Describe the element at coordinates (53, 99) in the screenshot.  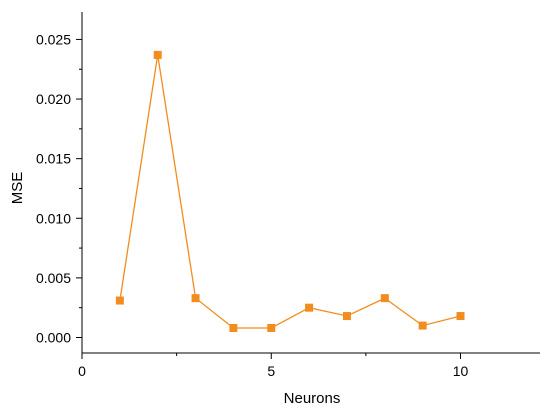
I see `y-tick-label: 0.020` at that location.